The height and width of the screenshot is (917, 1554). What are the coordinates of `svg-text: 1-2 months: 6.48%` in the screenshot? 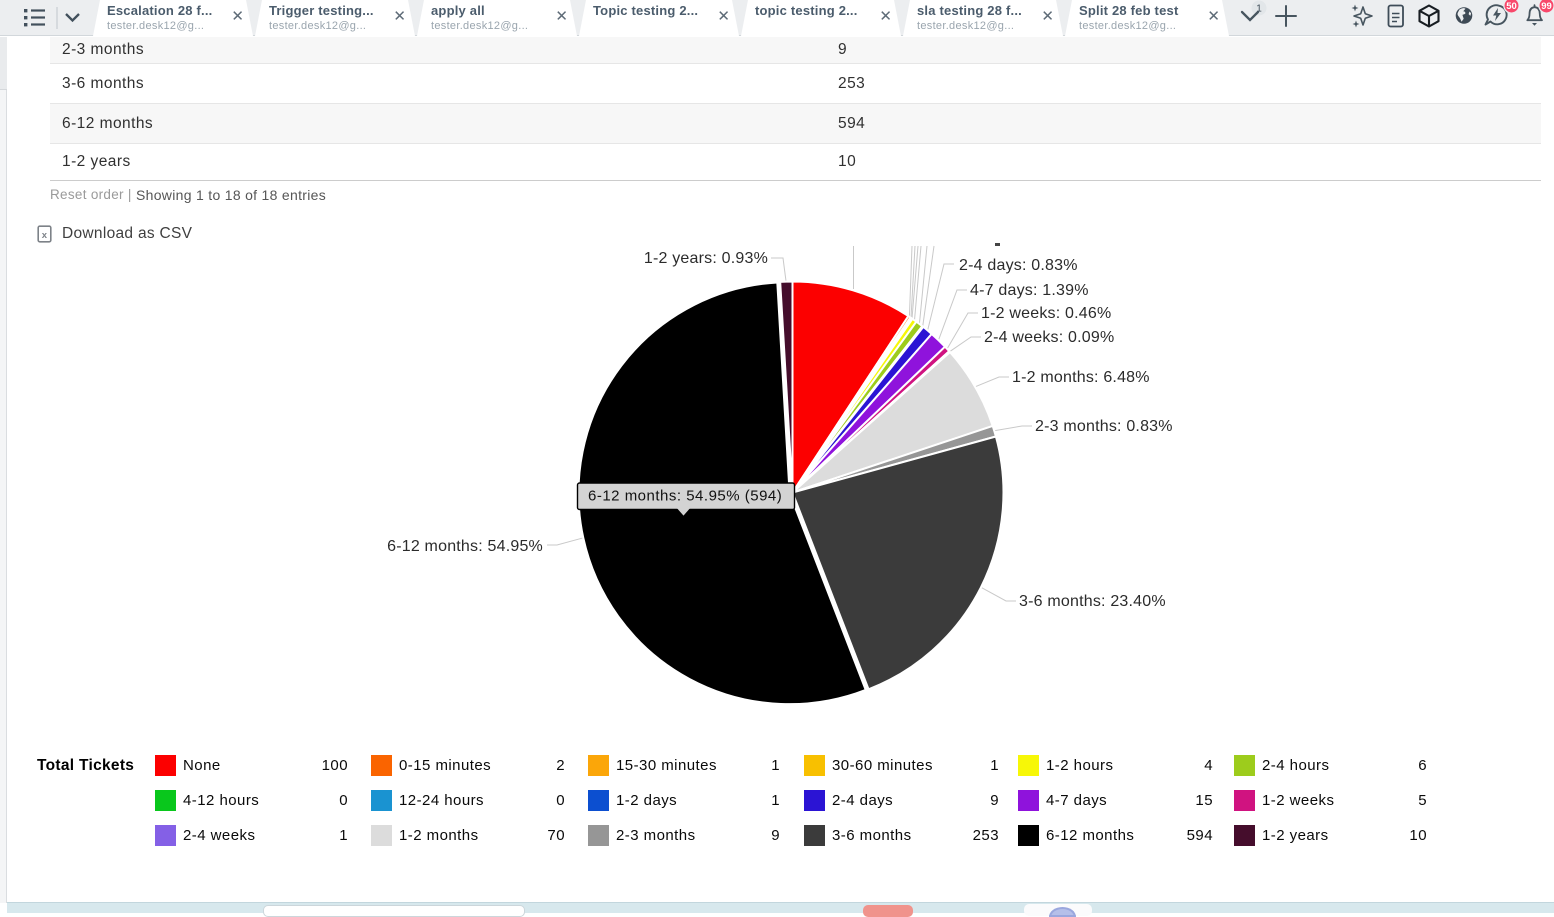 It's located at (1081, 377).